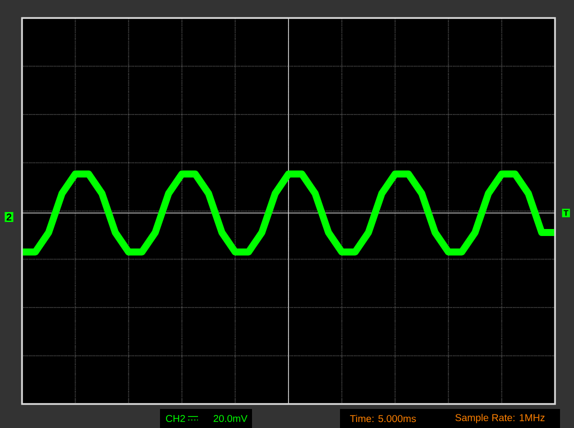 The width and height of the screenshot is (574, 428). What do you see at coordinates (231, 418) in the screenshot?
I see `text: 20.0mV` at bounding box center [231, 418].